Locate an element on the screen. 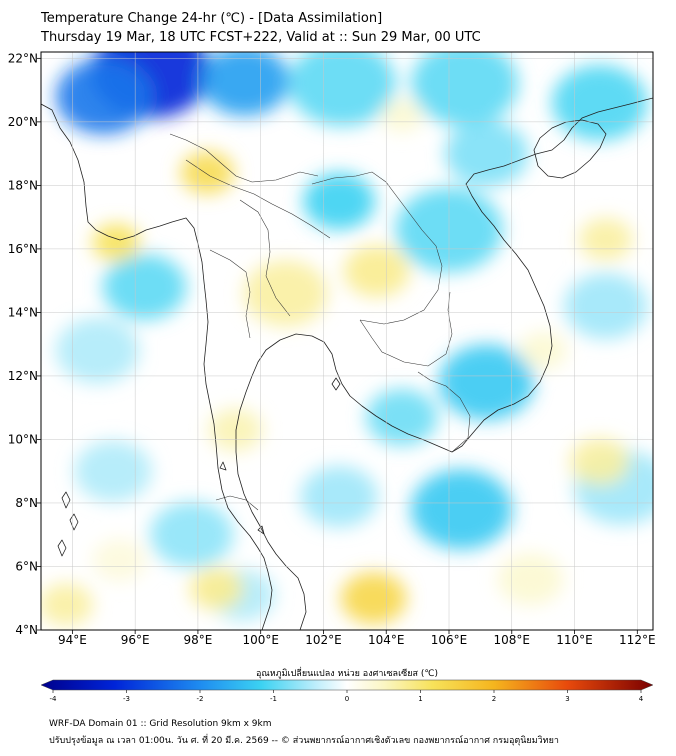 Image resolution: width=676 pixels, height=756 pixels. colorbar-tick-label: 1 is located at coordinates (420, 699).